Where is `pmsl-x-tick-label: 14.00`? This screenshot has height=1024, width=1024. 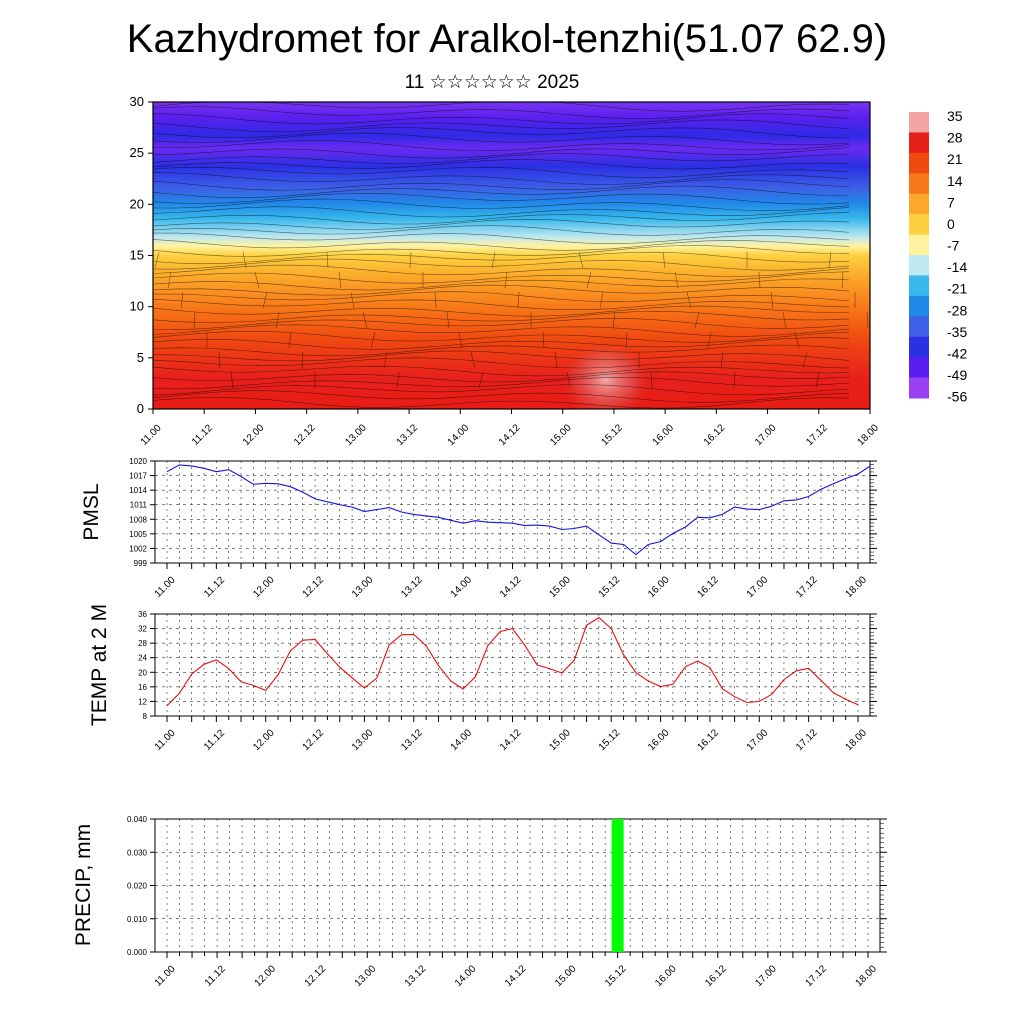
pmsl-x-tick-label: 14.00 is located at coordinates (462, 587).